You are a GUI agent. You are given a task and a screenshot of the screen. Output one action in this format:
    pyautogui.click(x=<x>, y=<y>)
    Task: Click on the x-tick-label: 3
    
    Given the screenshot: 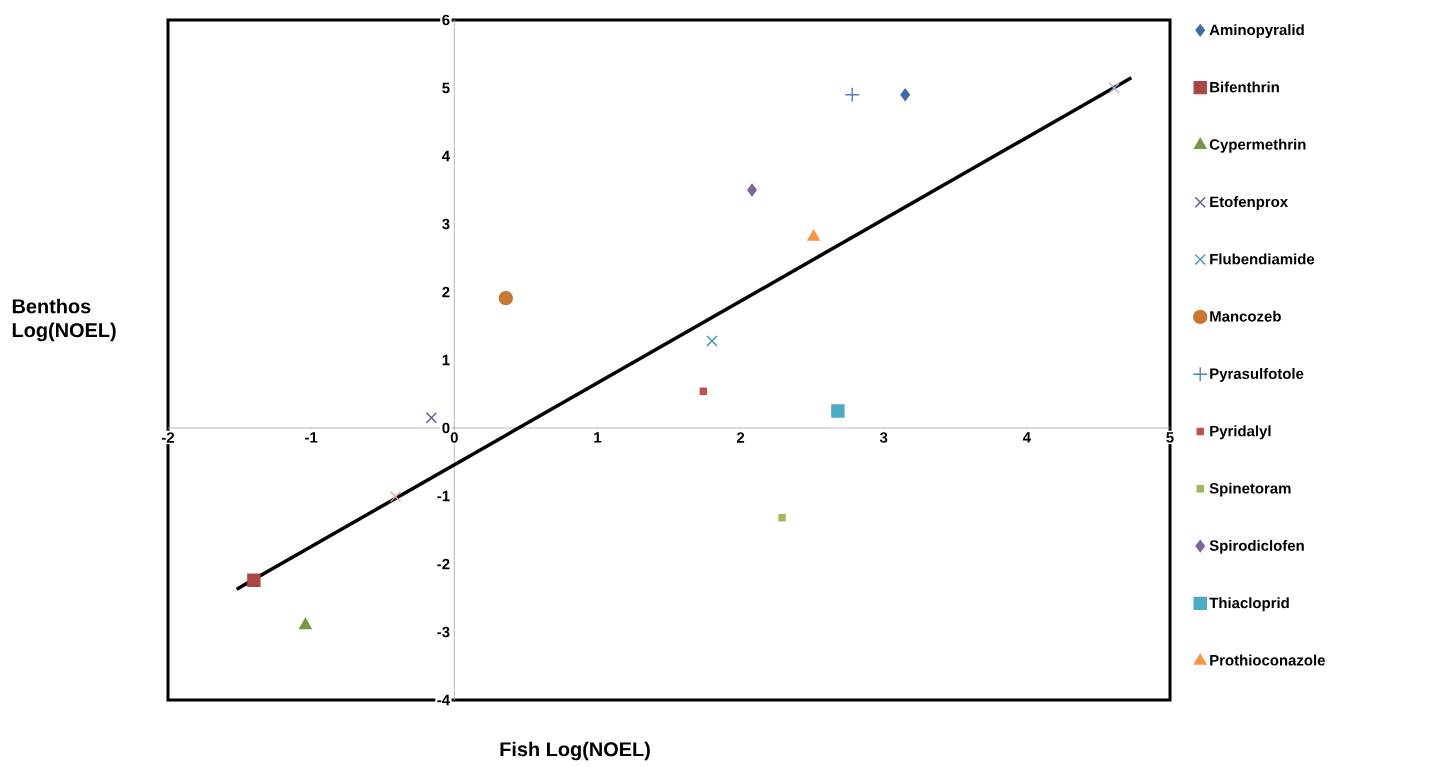 What is the action you would take?
    pyautogui.click(x=883, y=437)
    